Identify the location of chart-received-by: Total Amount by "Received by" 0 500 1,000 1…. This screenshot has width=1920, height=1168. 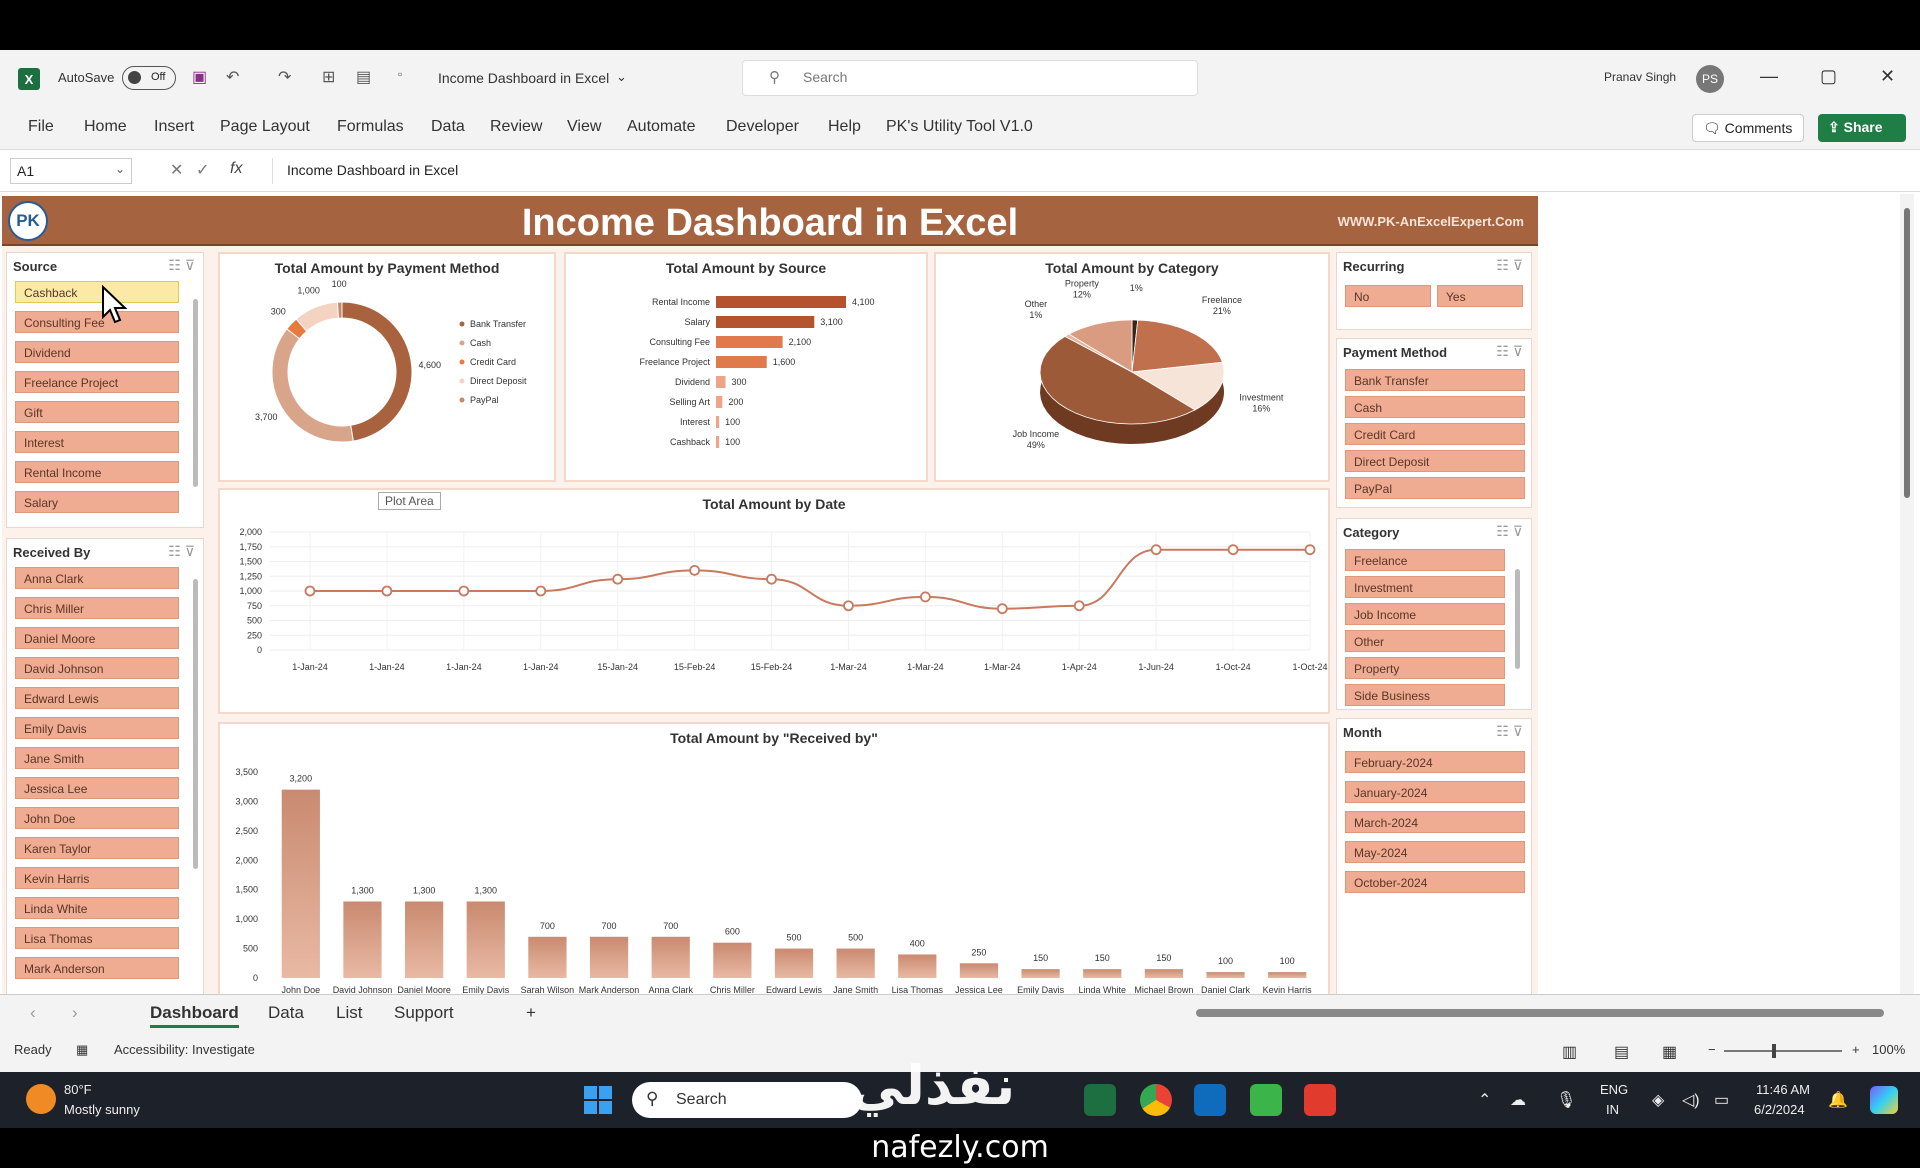
(774, 862).